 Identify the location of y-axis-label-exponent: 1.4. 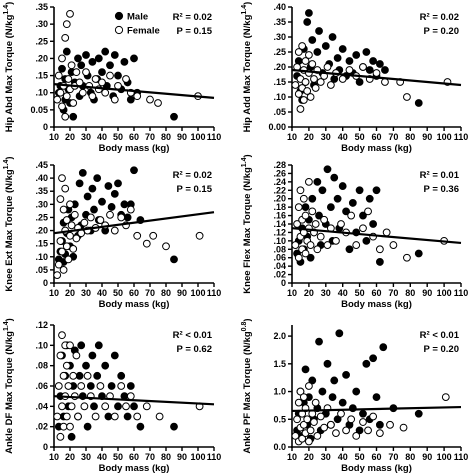
(6, 10).